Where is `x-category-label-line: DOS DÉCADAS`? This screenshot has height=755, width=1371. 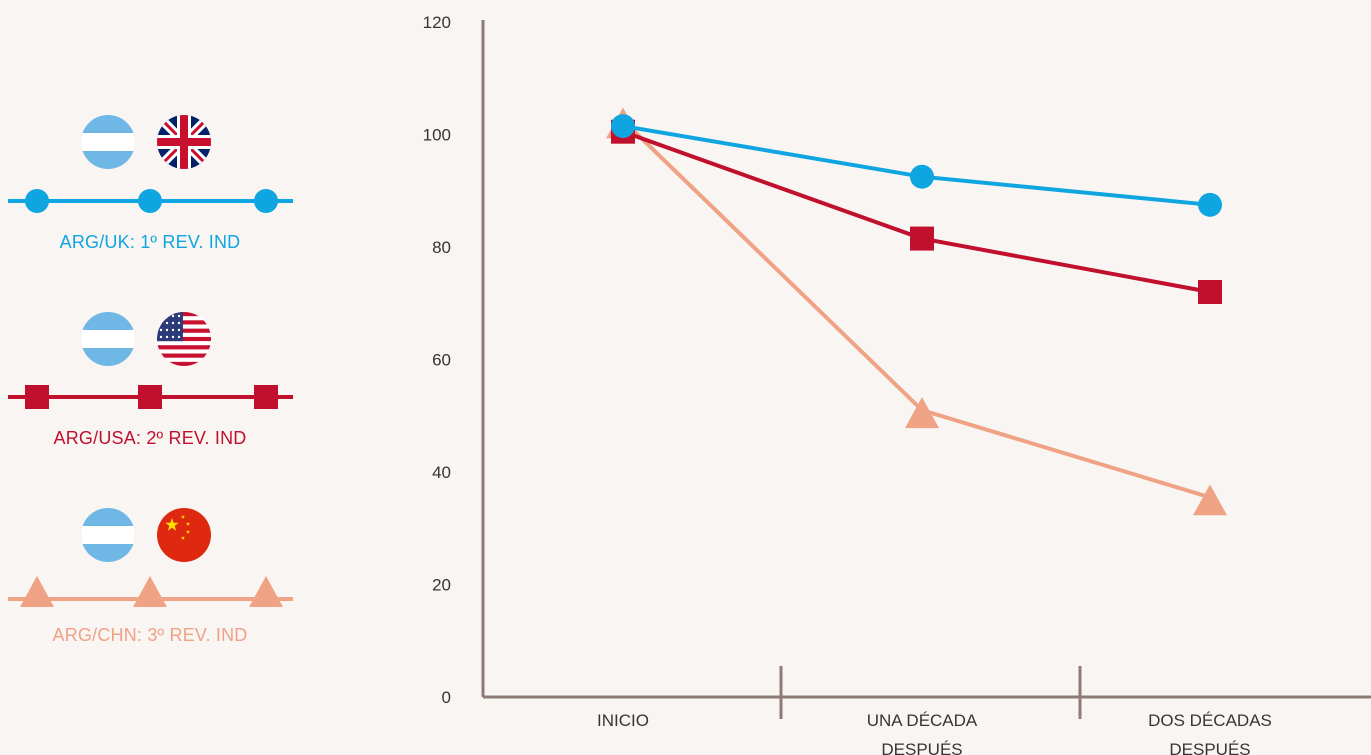
x-category-label-line: DOS DÉCADAS is located at coordinates (1210, 720).